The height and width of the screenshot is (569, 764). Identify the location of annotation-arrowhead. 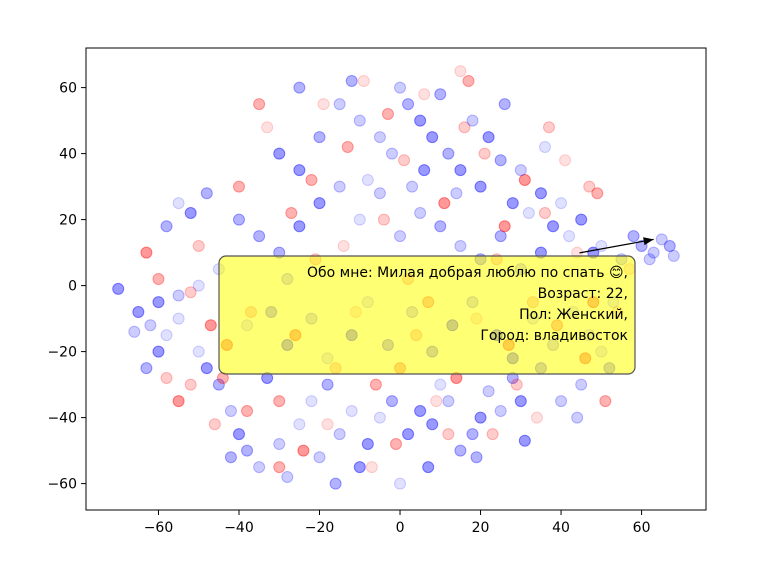
(648, 241).